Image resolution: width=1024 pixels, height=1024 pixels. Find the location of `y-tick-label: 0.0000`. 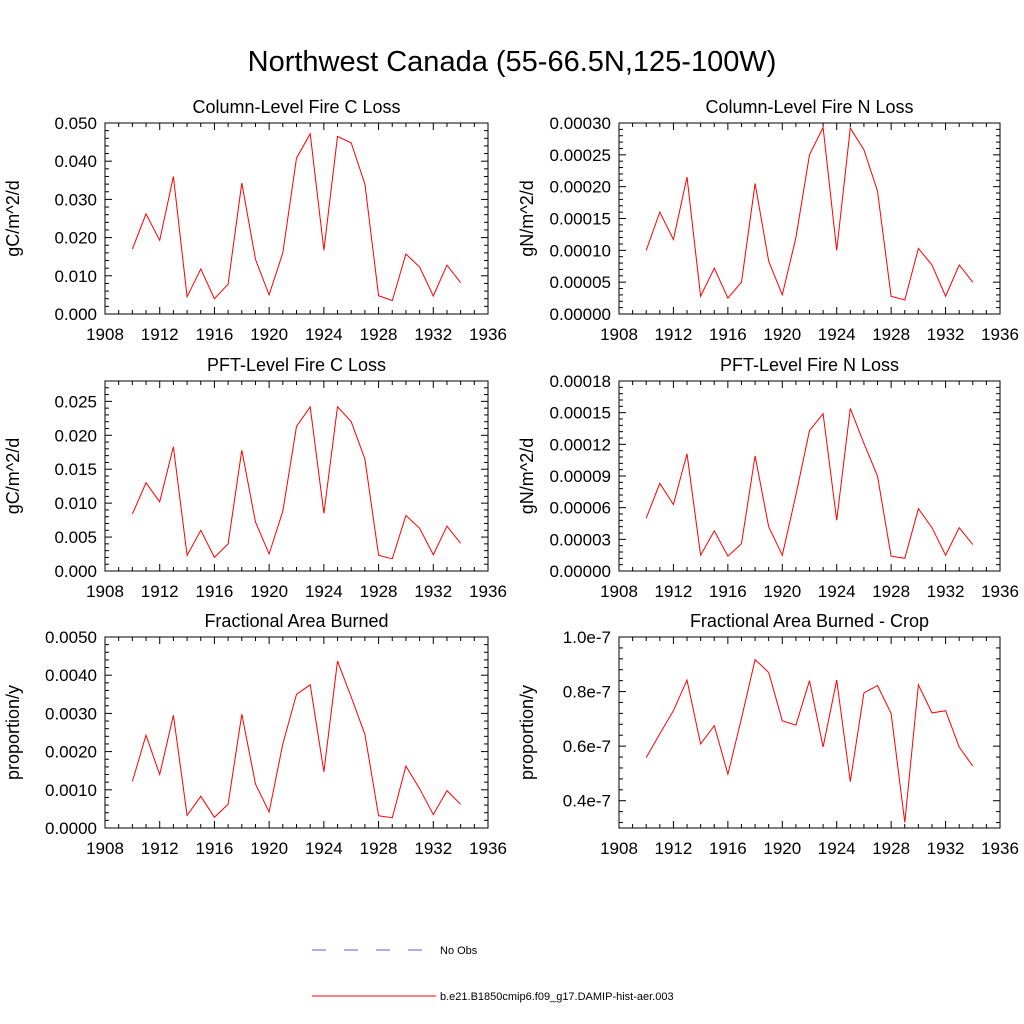

y-tick-label: 0.0000 is located at coordinates (71, 828).